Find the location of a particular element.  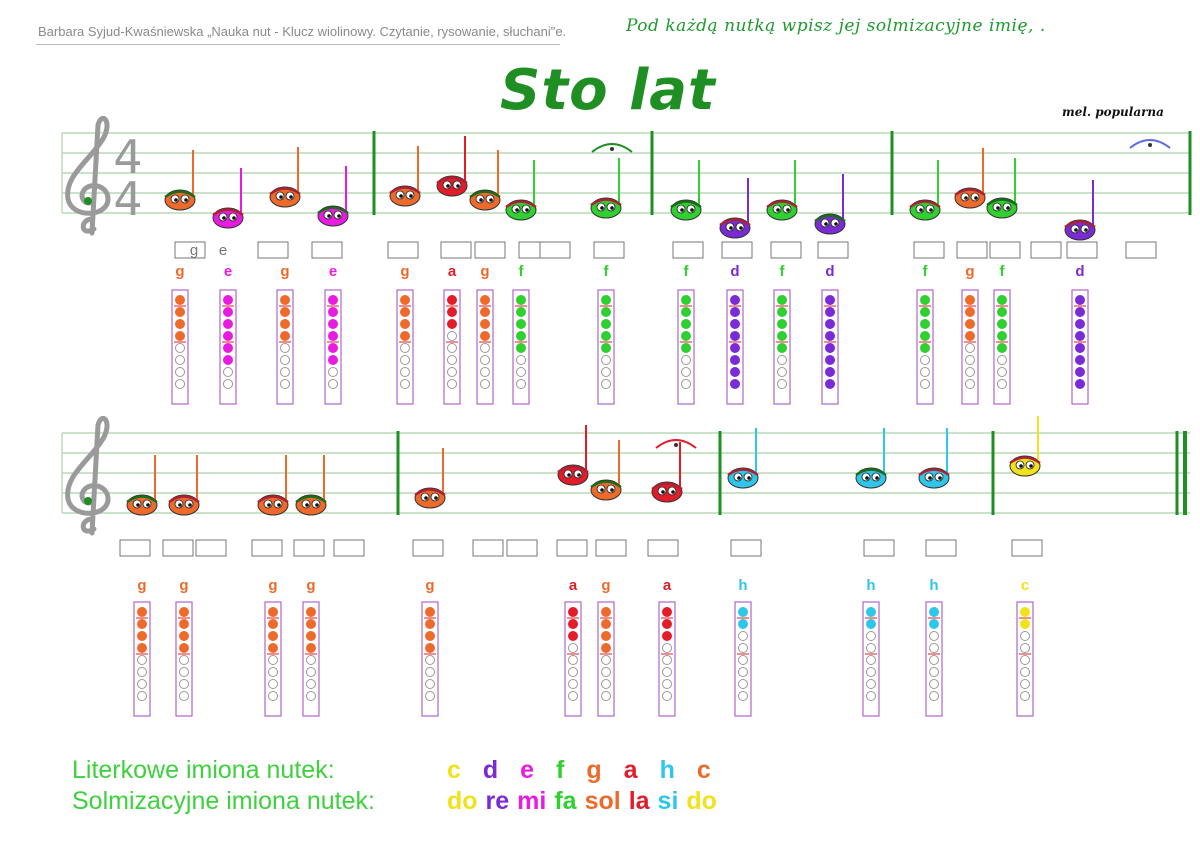

note-e is located at coordinates (333, 196).